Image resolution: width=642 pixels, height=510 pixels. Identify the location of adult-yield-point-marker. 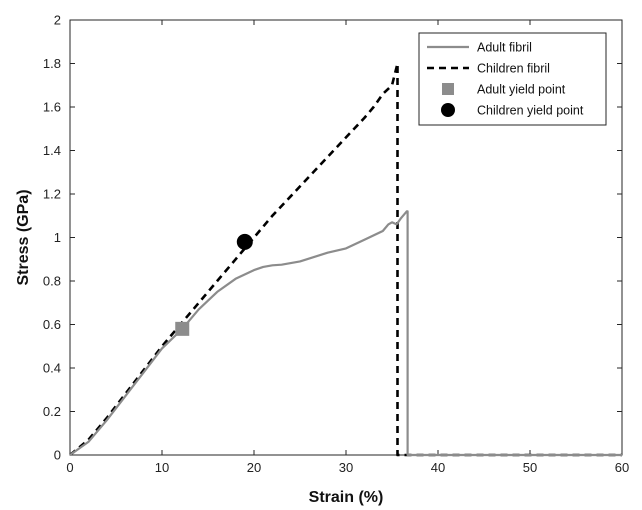
(182, 328).